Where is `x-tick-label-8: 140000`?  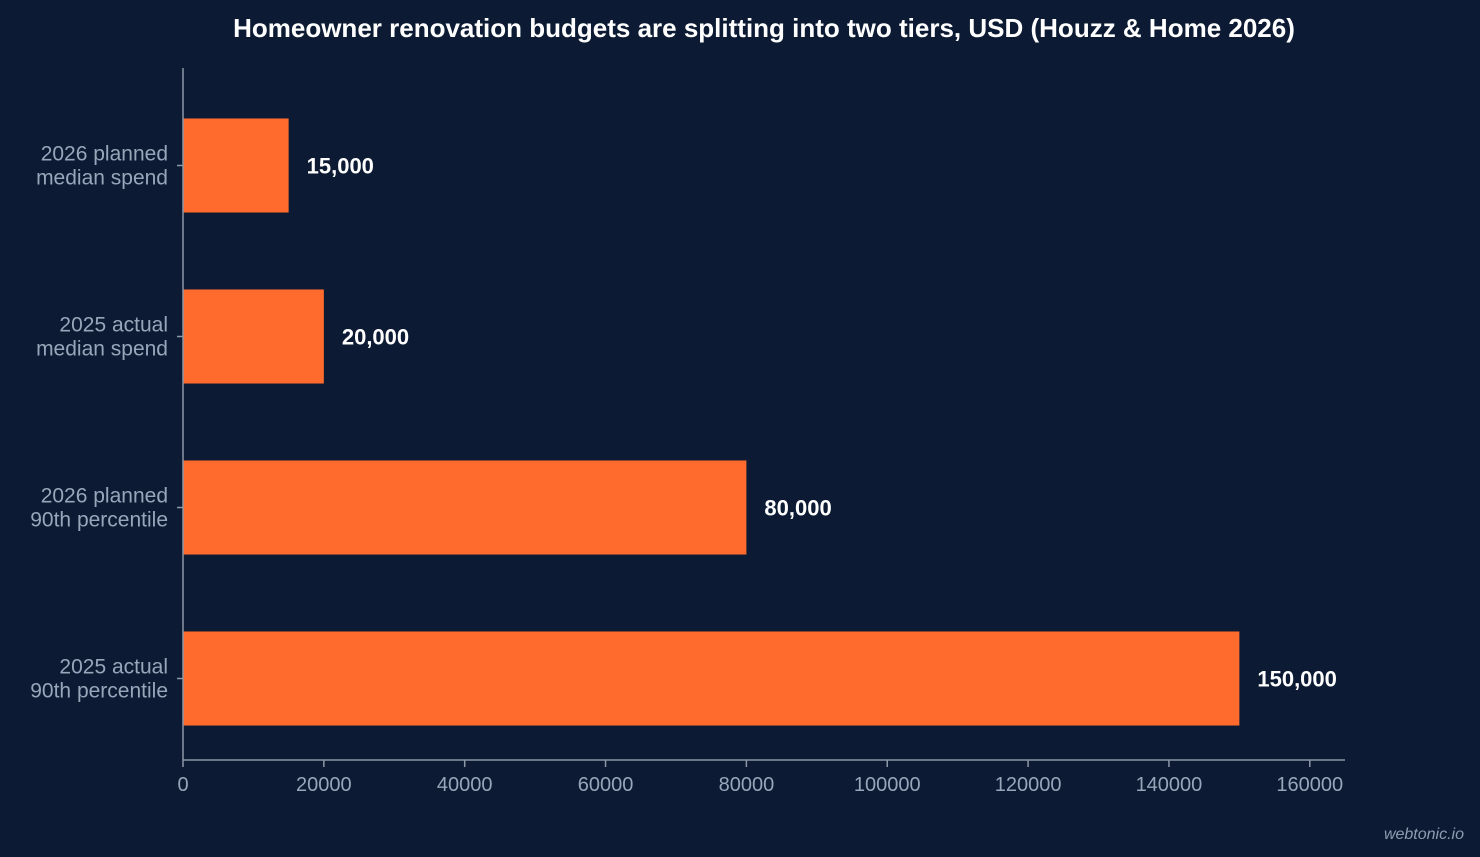
x-tick-label-8: 140000 is located at coordinates (1169, 785).